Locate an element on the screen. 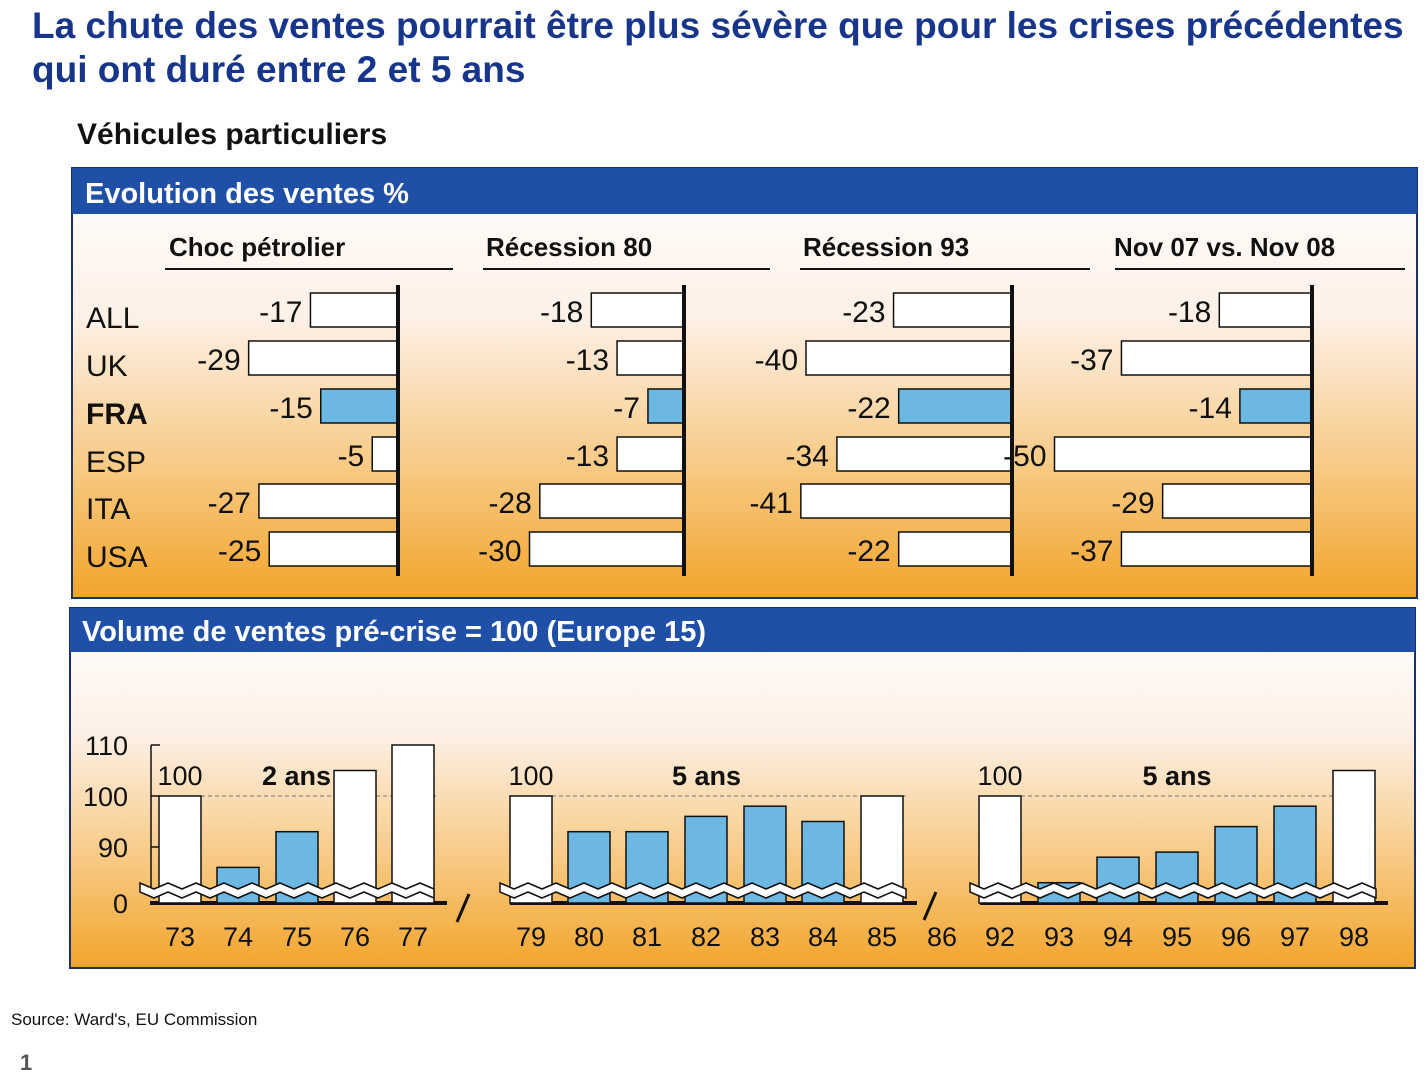 Image resolution: width=1424 pixels, height=1079 pixels. page-number: 1 is located at coordinates (26, 1062).